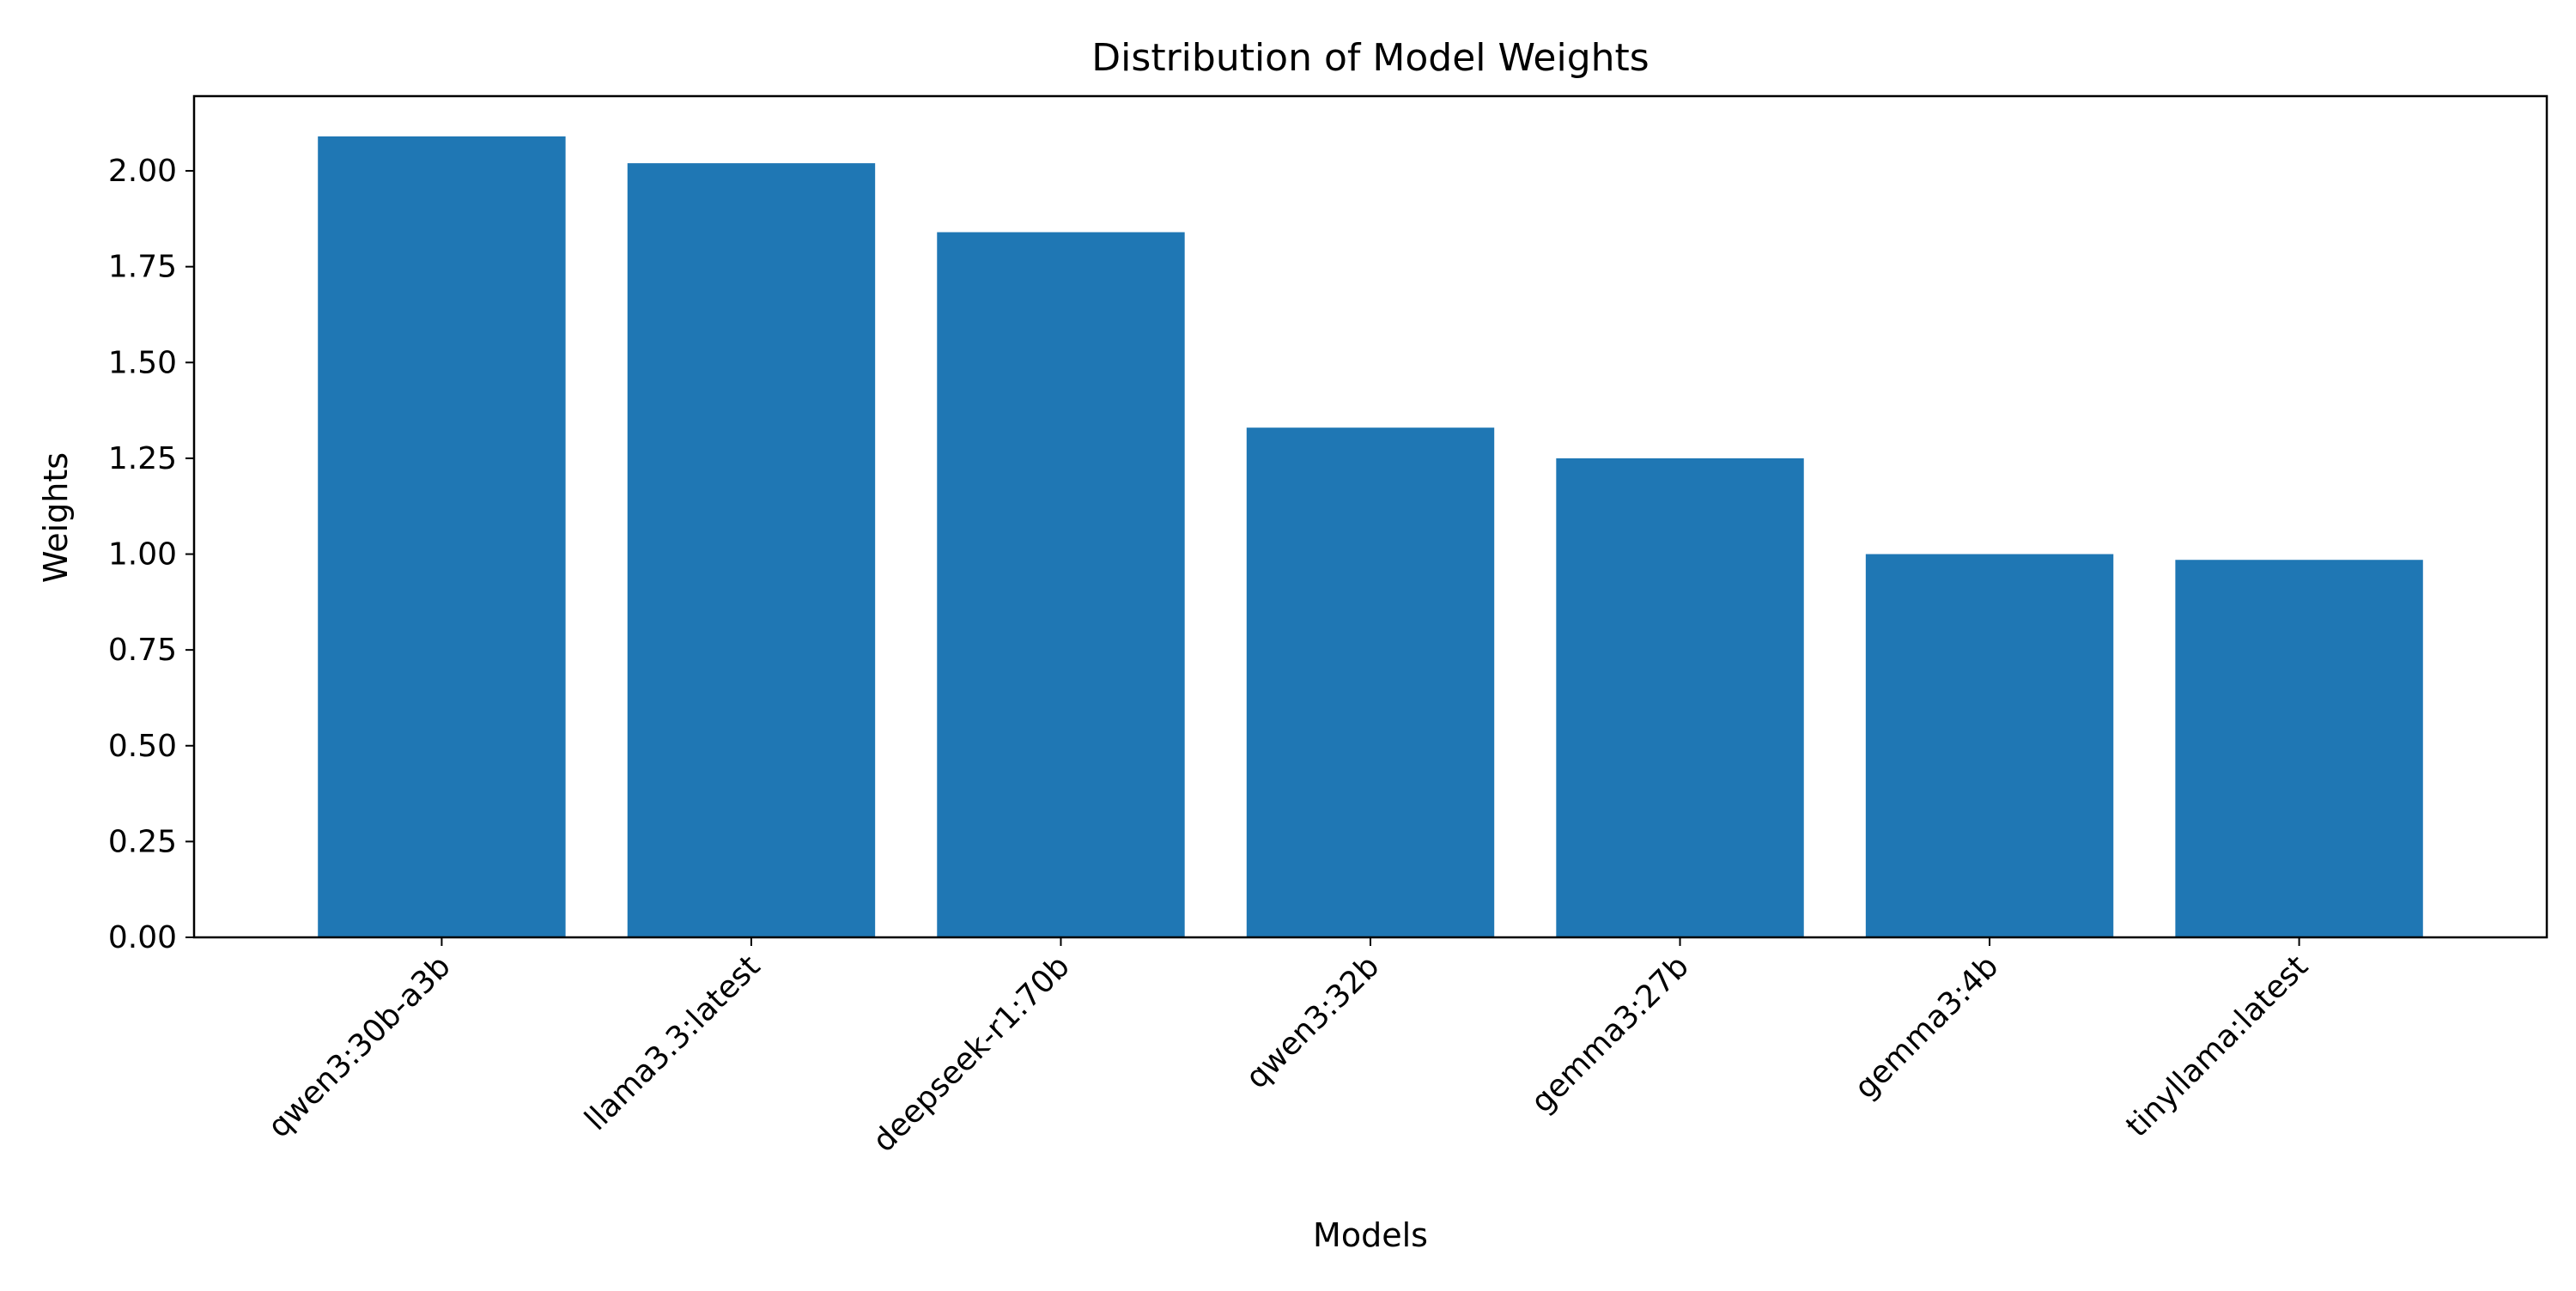  What do you see at coordinates (673, 1043) in the screenshot?
I see `x-tick-label: llama3.3:latest` at bounding box center [673, 1043].